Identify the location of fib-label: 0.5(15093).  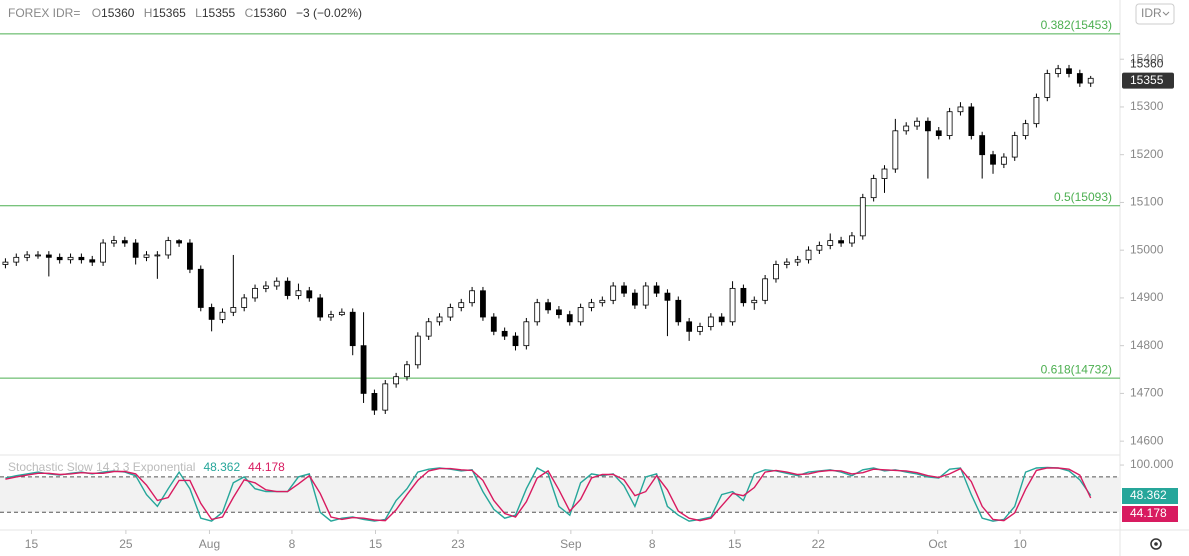
(1083, 197).